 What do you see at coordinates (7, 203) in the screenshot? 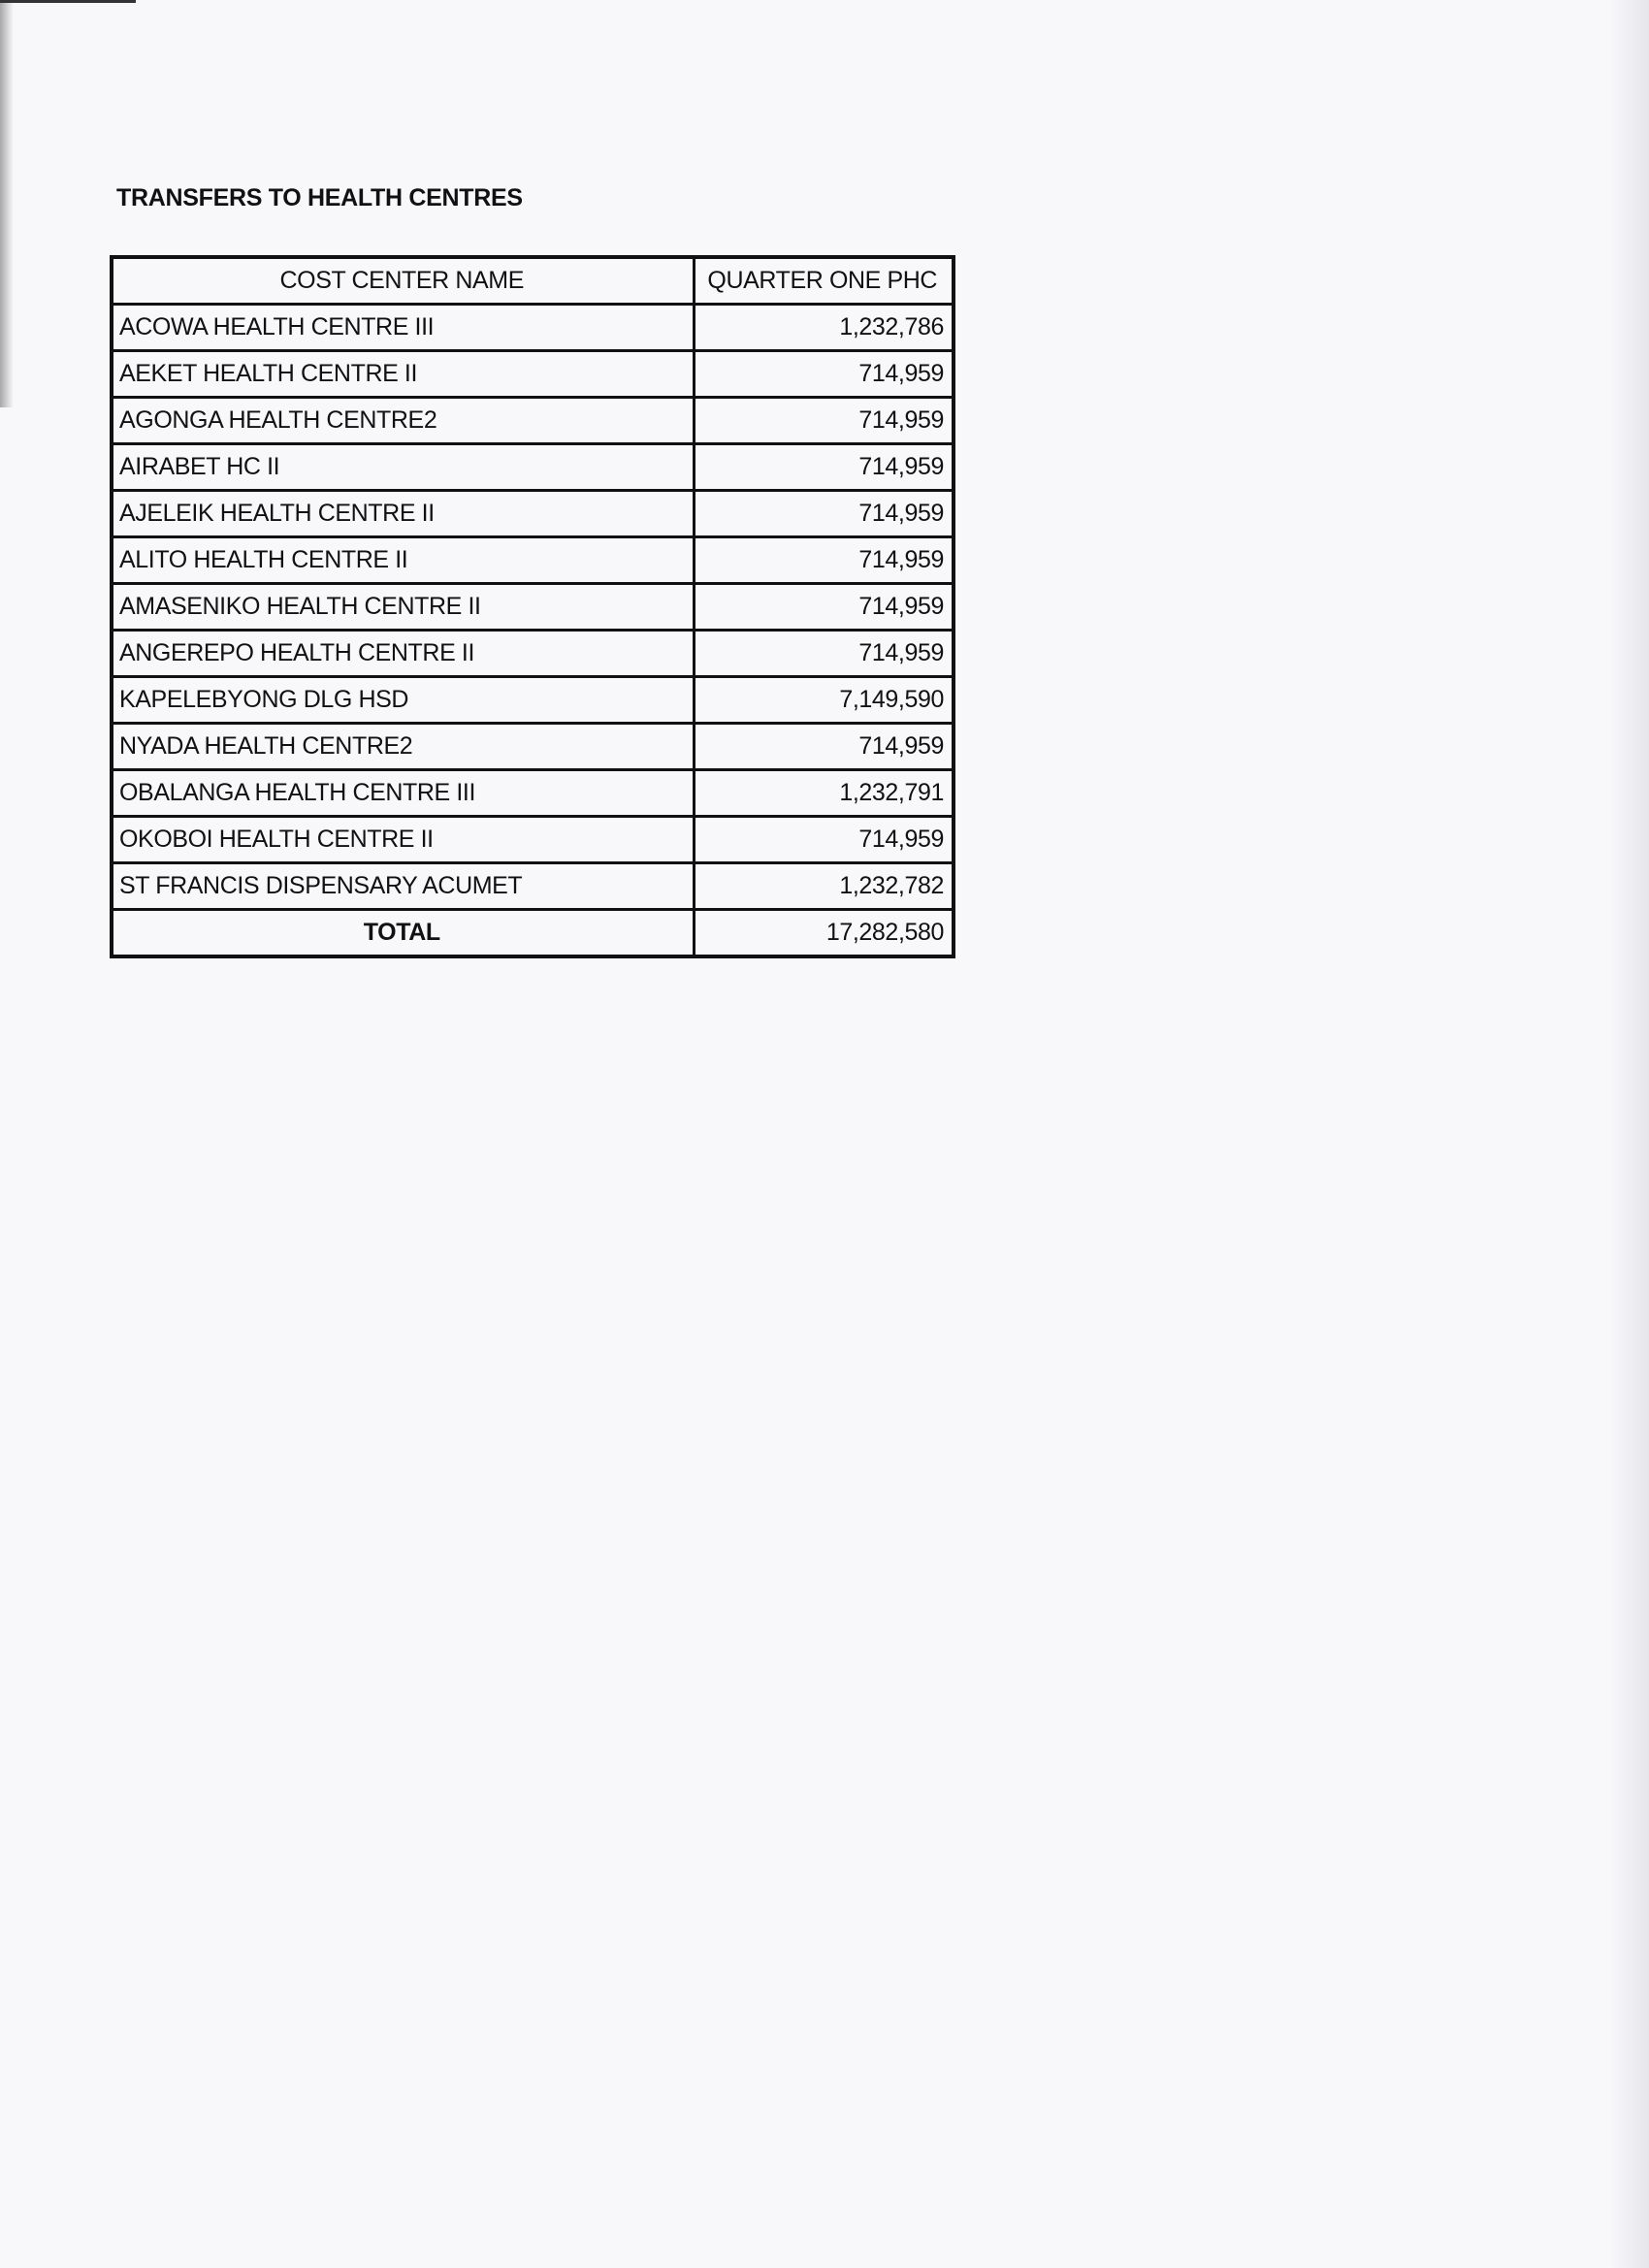
I see `scan-edge-shadow` at bounding box center [7, 203].